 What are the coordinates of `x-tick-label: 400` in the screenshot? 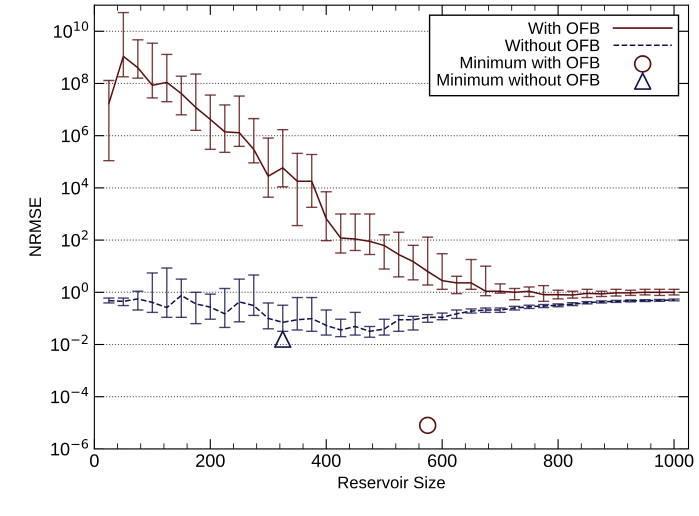 It's located at (326, 461).